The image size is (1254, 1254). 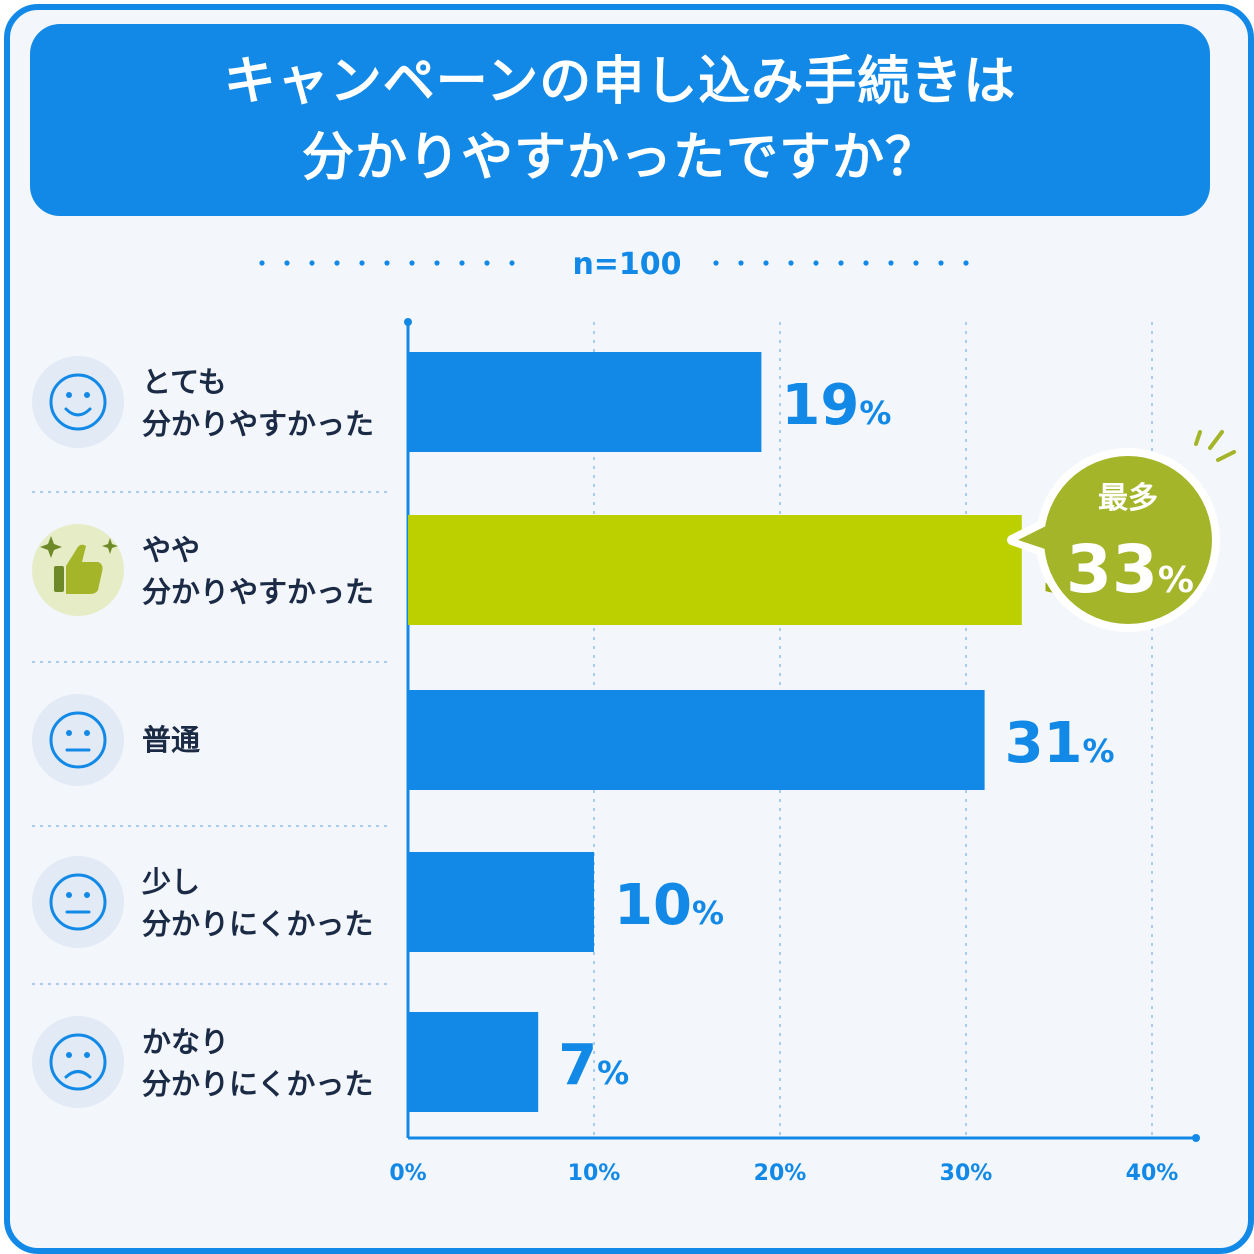 I want to click on value-label: 31%, so click(x=1060, y=743).